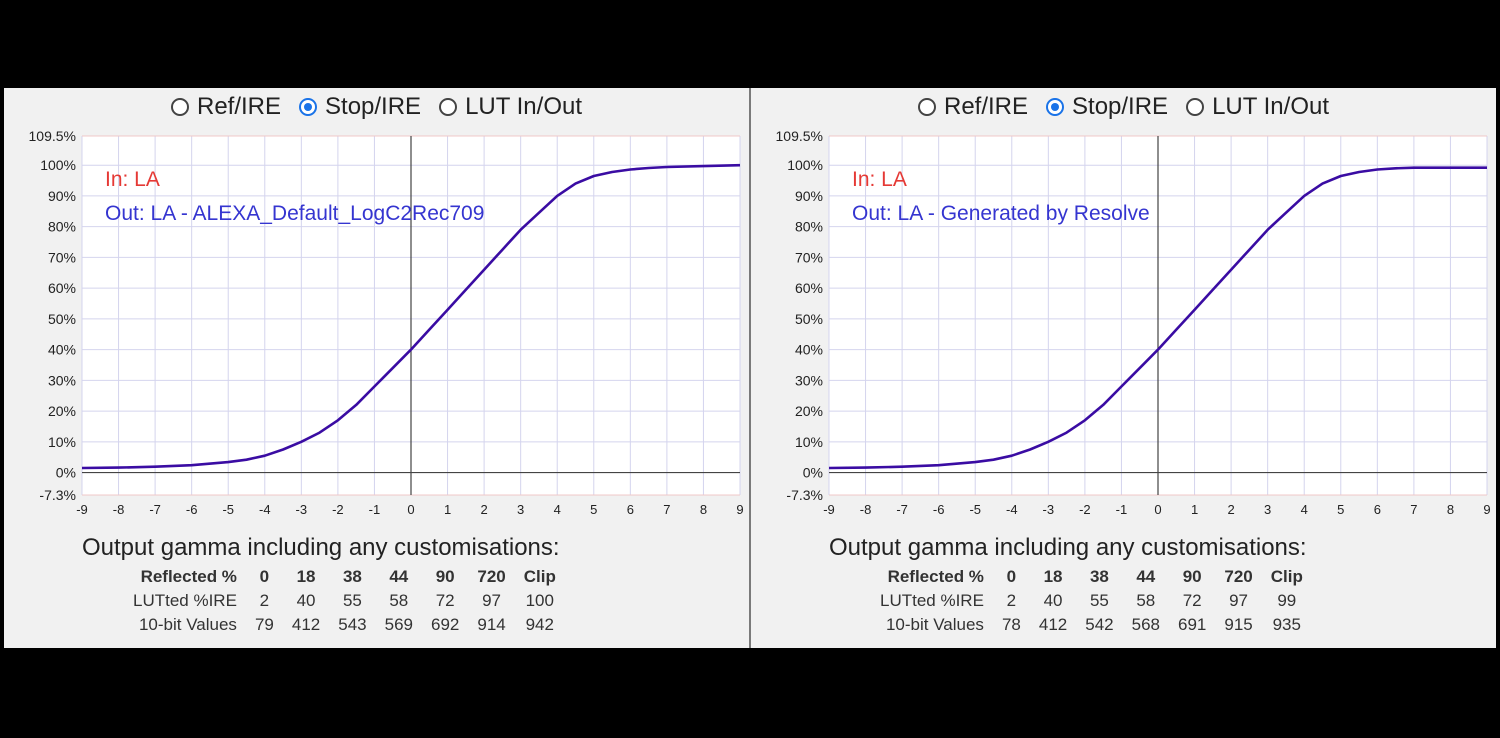 The image size is (1500, 738). Describe the element at coordinates (520, 509) in the screenshot. I see `x-tick-label: 3` at that location.